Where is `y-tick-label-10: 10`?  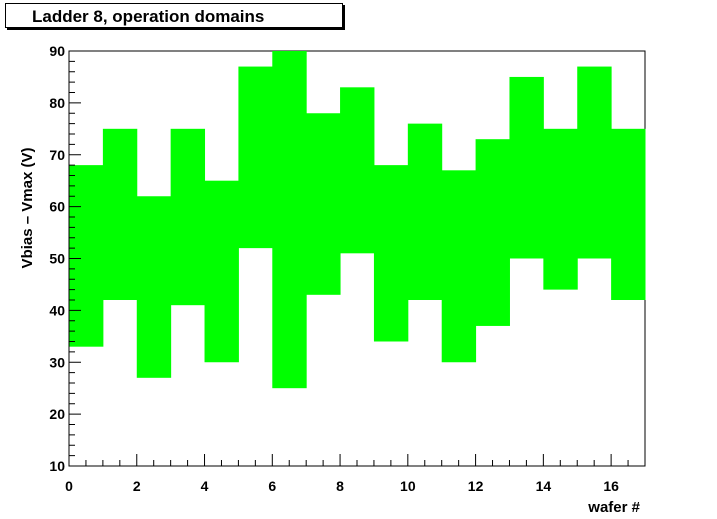 y-tick-label-10: 10 is located at coordinates (57, 466).